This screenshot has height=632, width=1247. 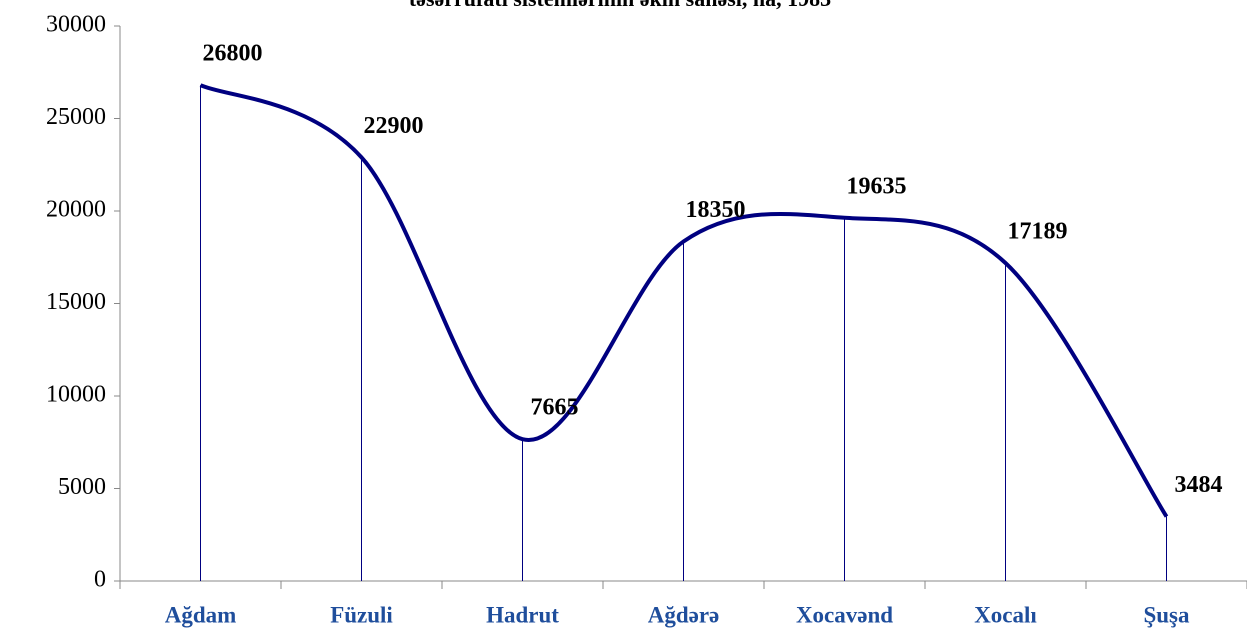 I want to click on data-label: 22900, so click(x=394, y=126).